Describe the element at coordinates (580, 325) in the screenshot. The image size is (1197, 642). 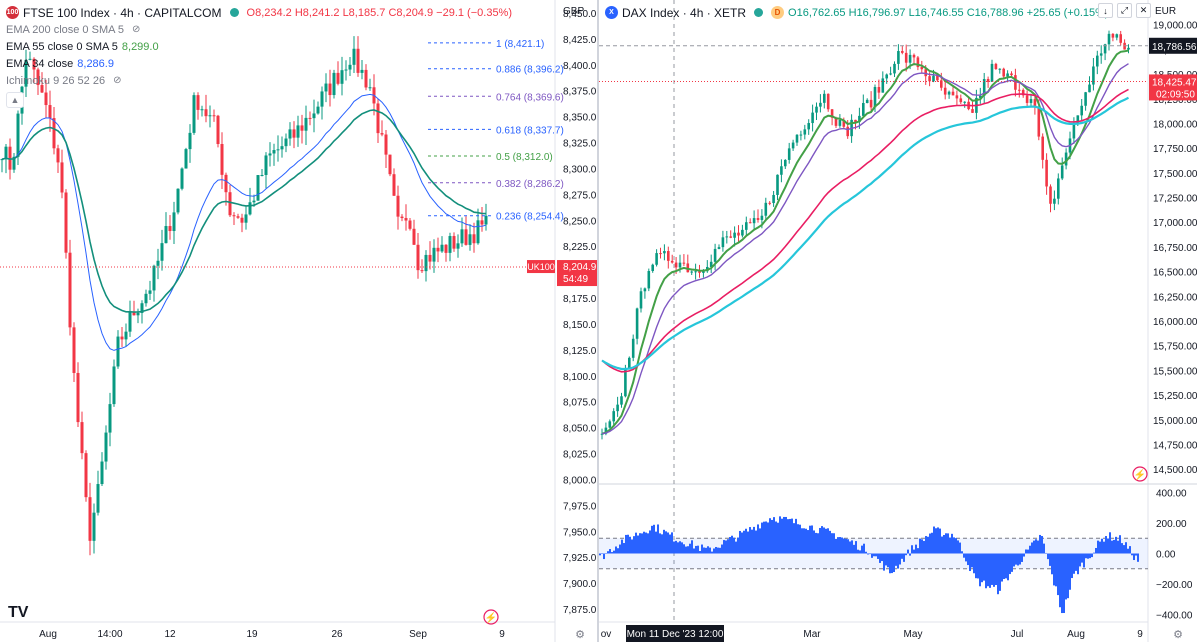
I see `ftse-price-tick: 8,150.0` at that location.